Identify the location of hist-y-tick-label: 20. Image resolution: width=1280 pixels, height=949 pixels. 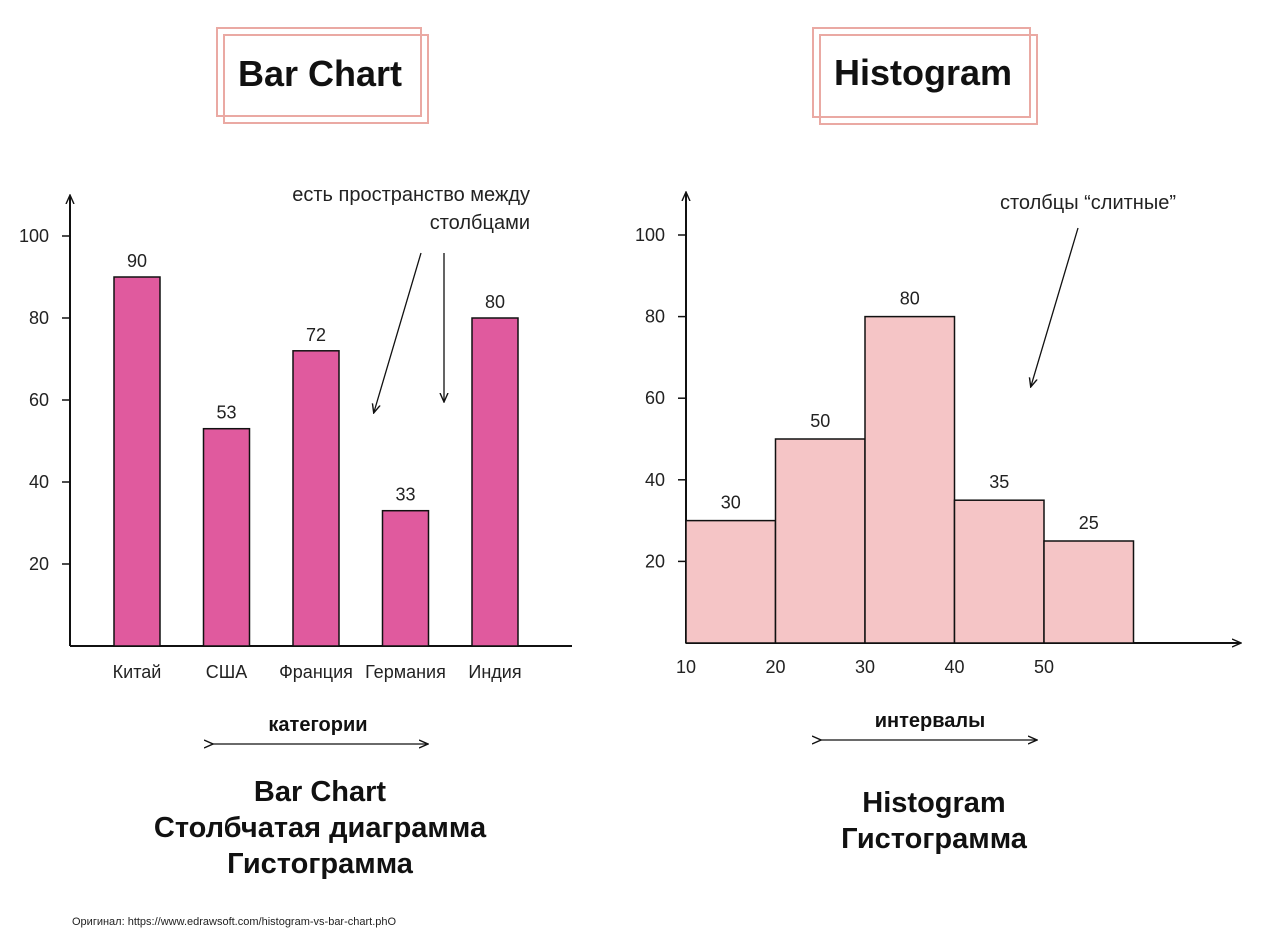
(655, 561).